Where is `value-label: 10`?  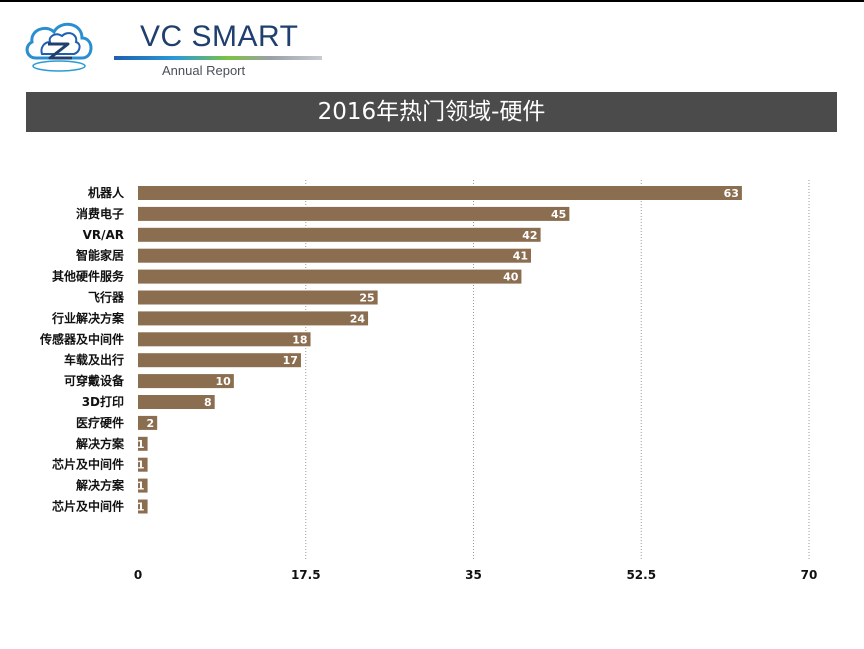
value-label: 10 is located at coordinates (224, 381).